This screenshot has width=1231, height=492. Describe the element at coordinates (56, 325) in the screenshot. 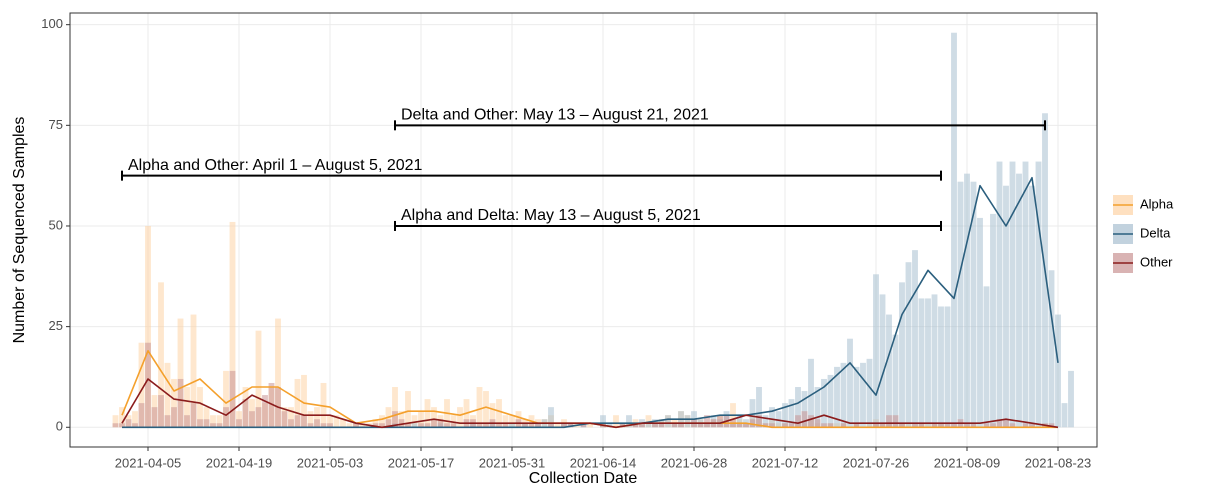

I see `y-tick-label: 25` at that location.